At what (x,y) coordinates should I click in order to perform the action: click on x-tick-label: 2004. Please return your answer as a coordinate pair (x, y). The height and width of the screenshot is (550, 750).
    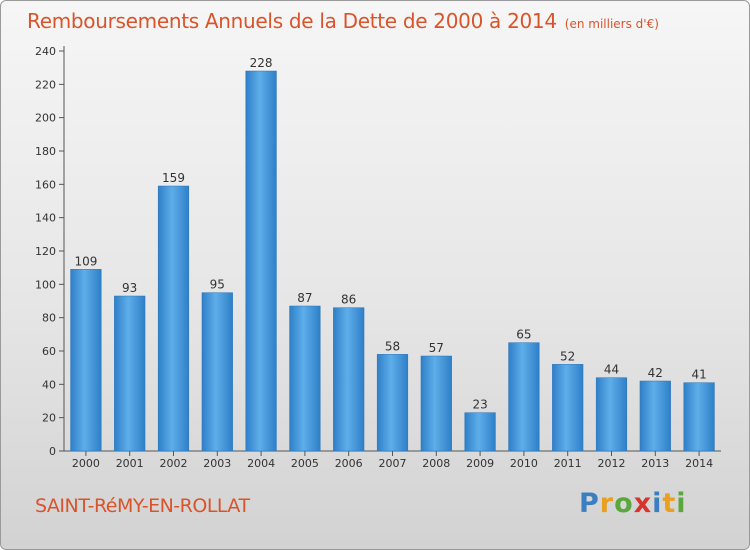
    Looking at the image, I should click on (261, 463).